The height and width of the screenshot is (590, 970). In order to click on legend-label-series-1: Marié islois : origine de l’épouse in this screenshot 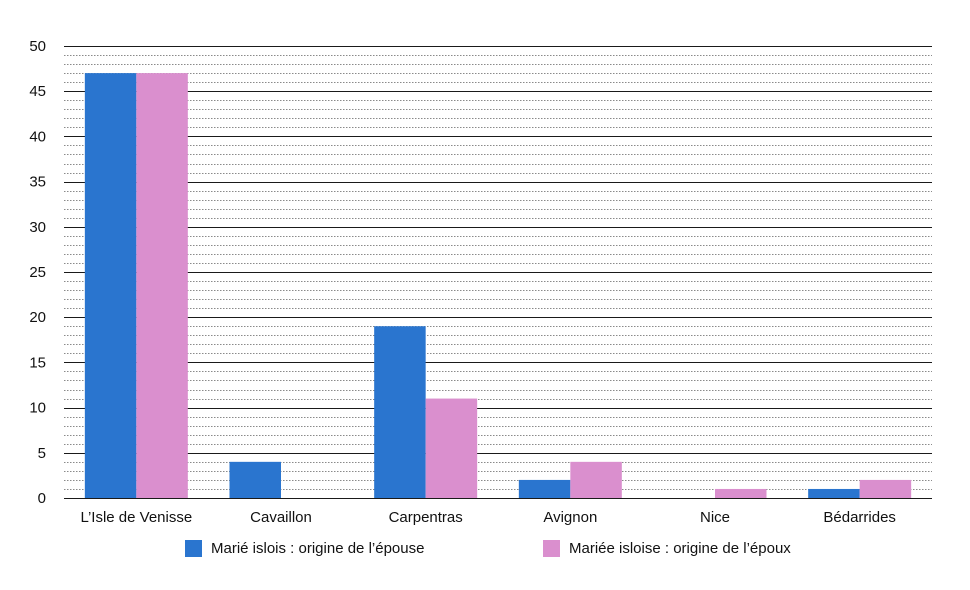, I will do `click(318, 548)`.